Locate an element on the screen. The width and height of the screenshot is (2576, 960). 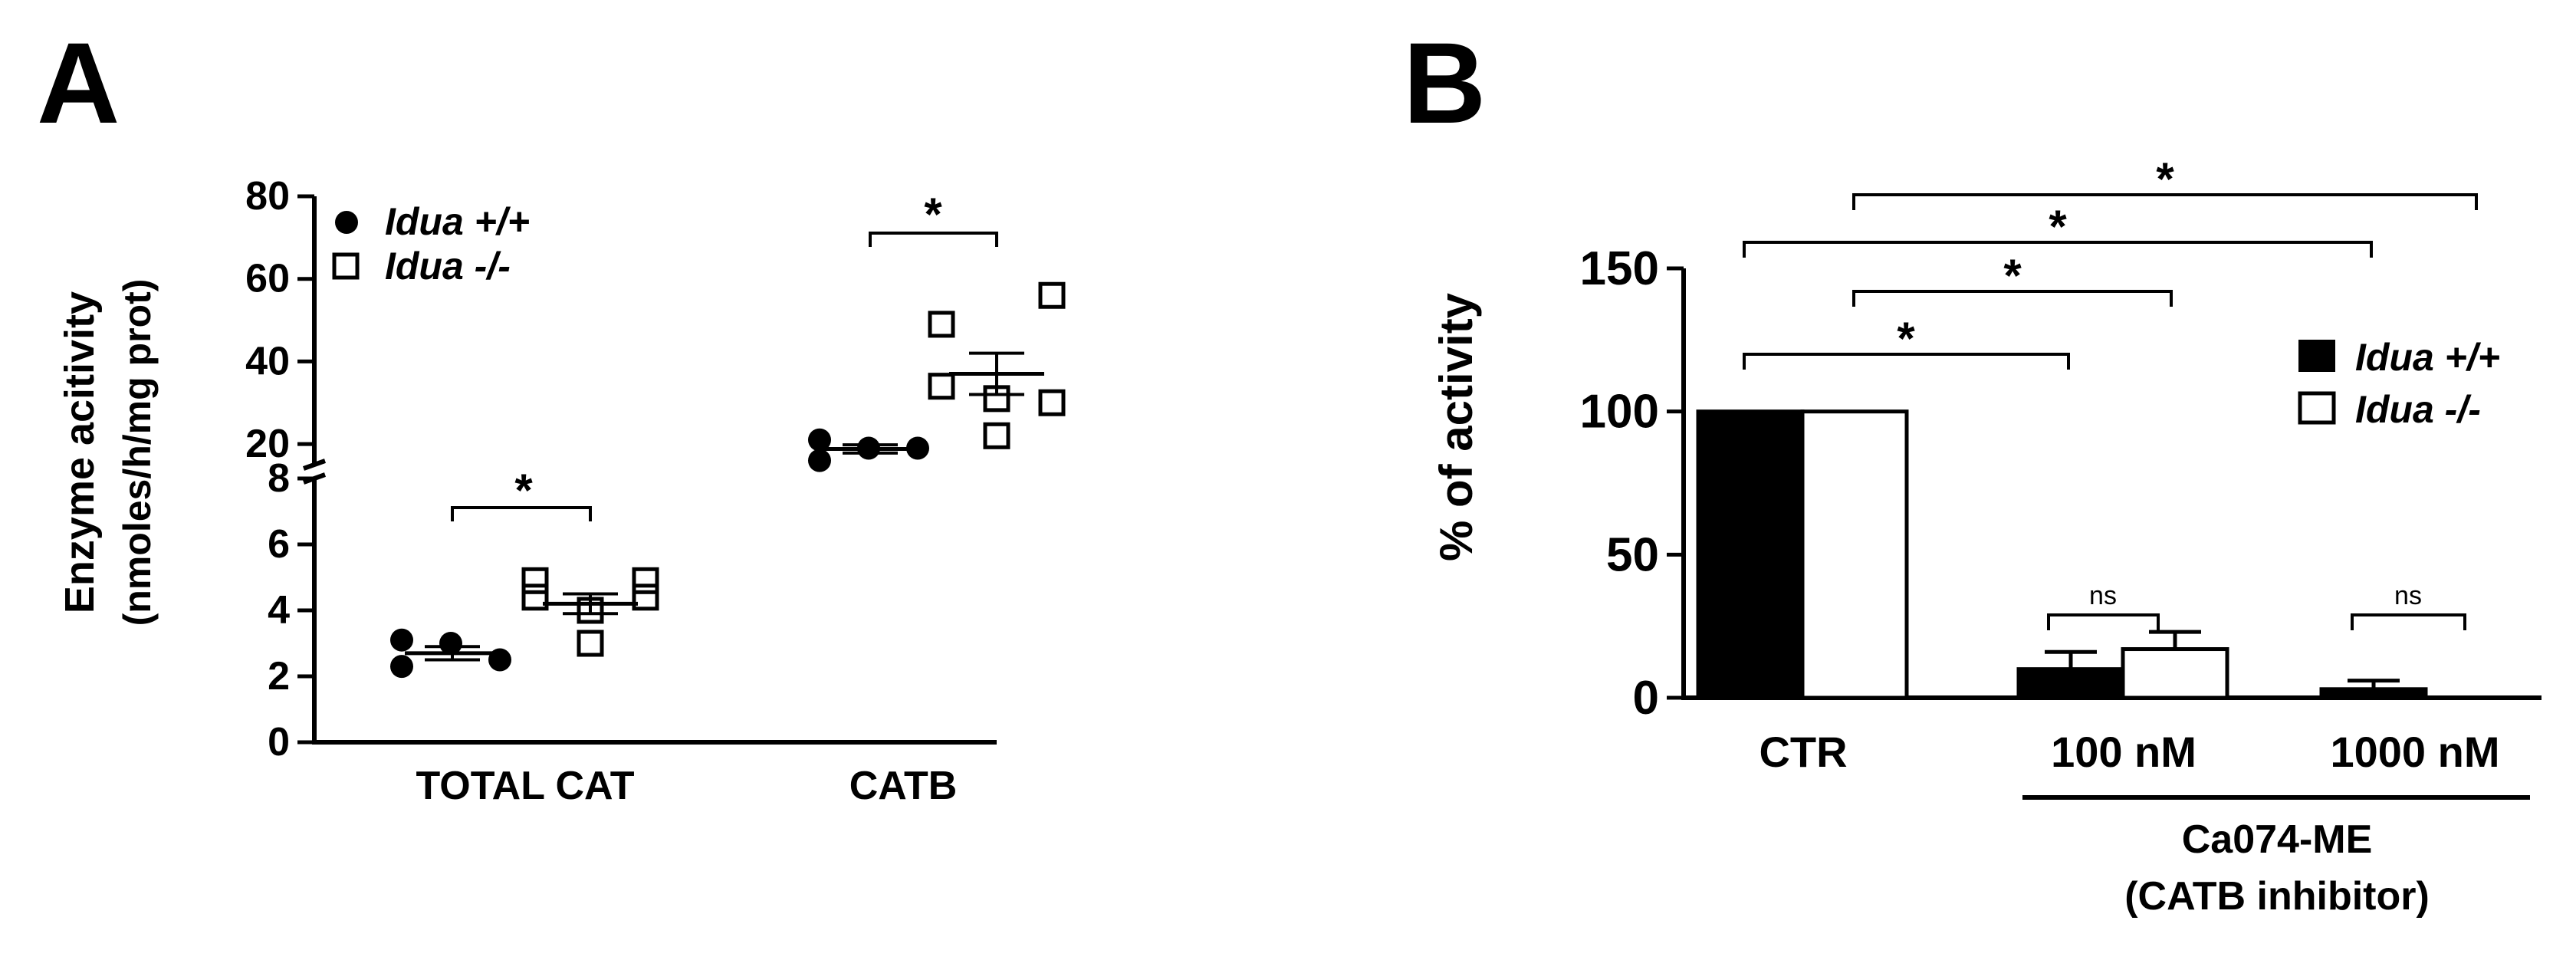
legend-label-idua-ko: Idua -/- is located at coordinates (448, 266).